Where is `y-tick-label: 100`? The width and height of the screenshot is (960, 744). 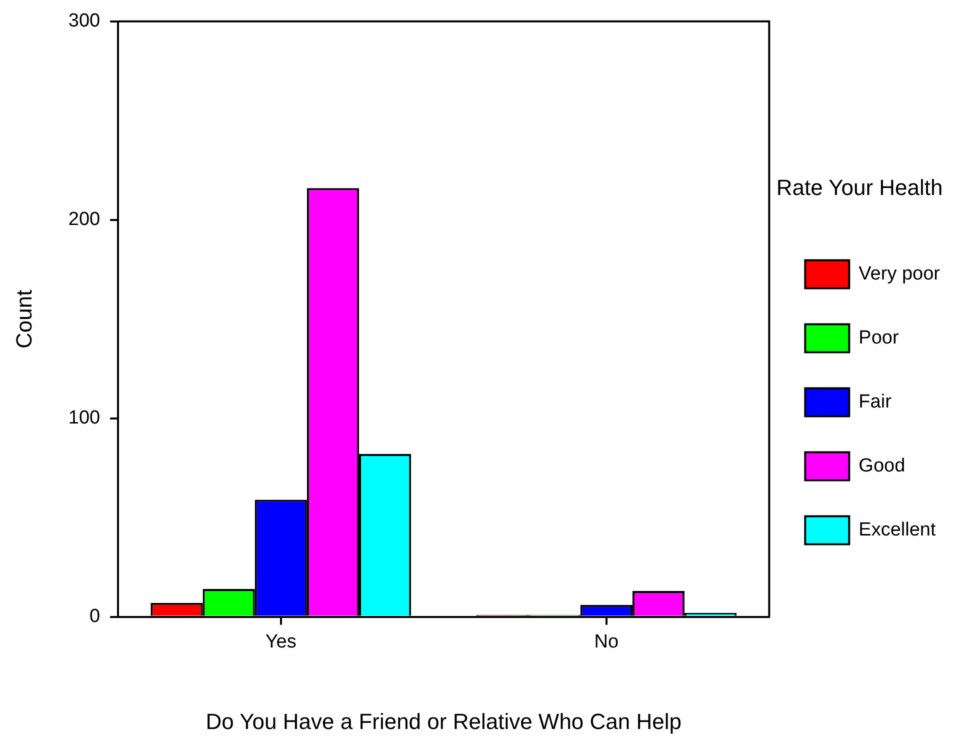
y-tick-label: 100 is located at coordinates (84, 418).